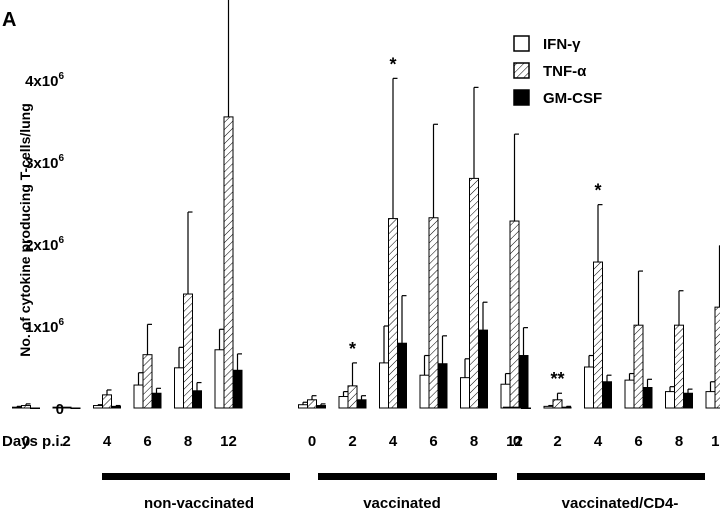  Describe the element at coordinates (620, 503) in the screenshot. I see `group-label: vaccinated/CD4-` at that location.